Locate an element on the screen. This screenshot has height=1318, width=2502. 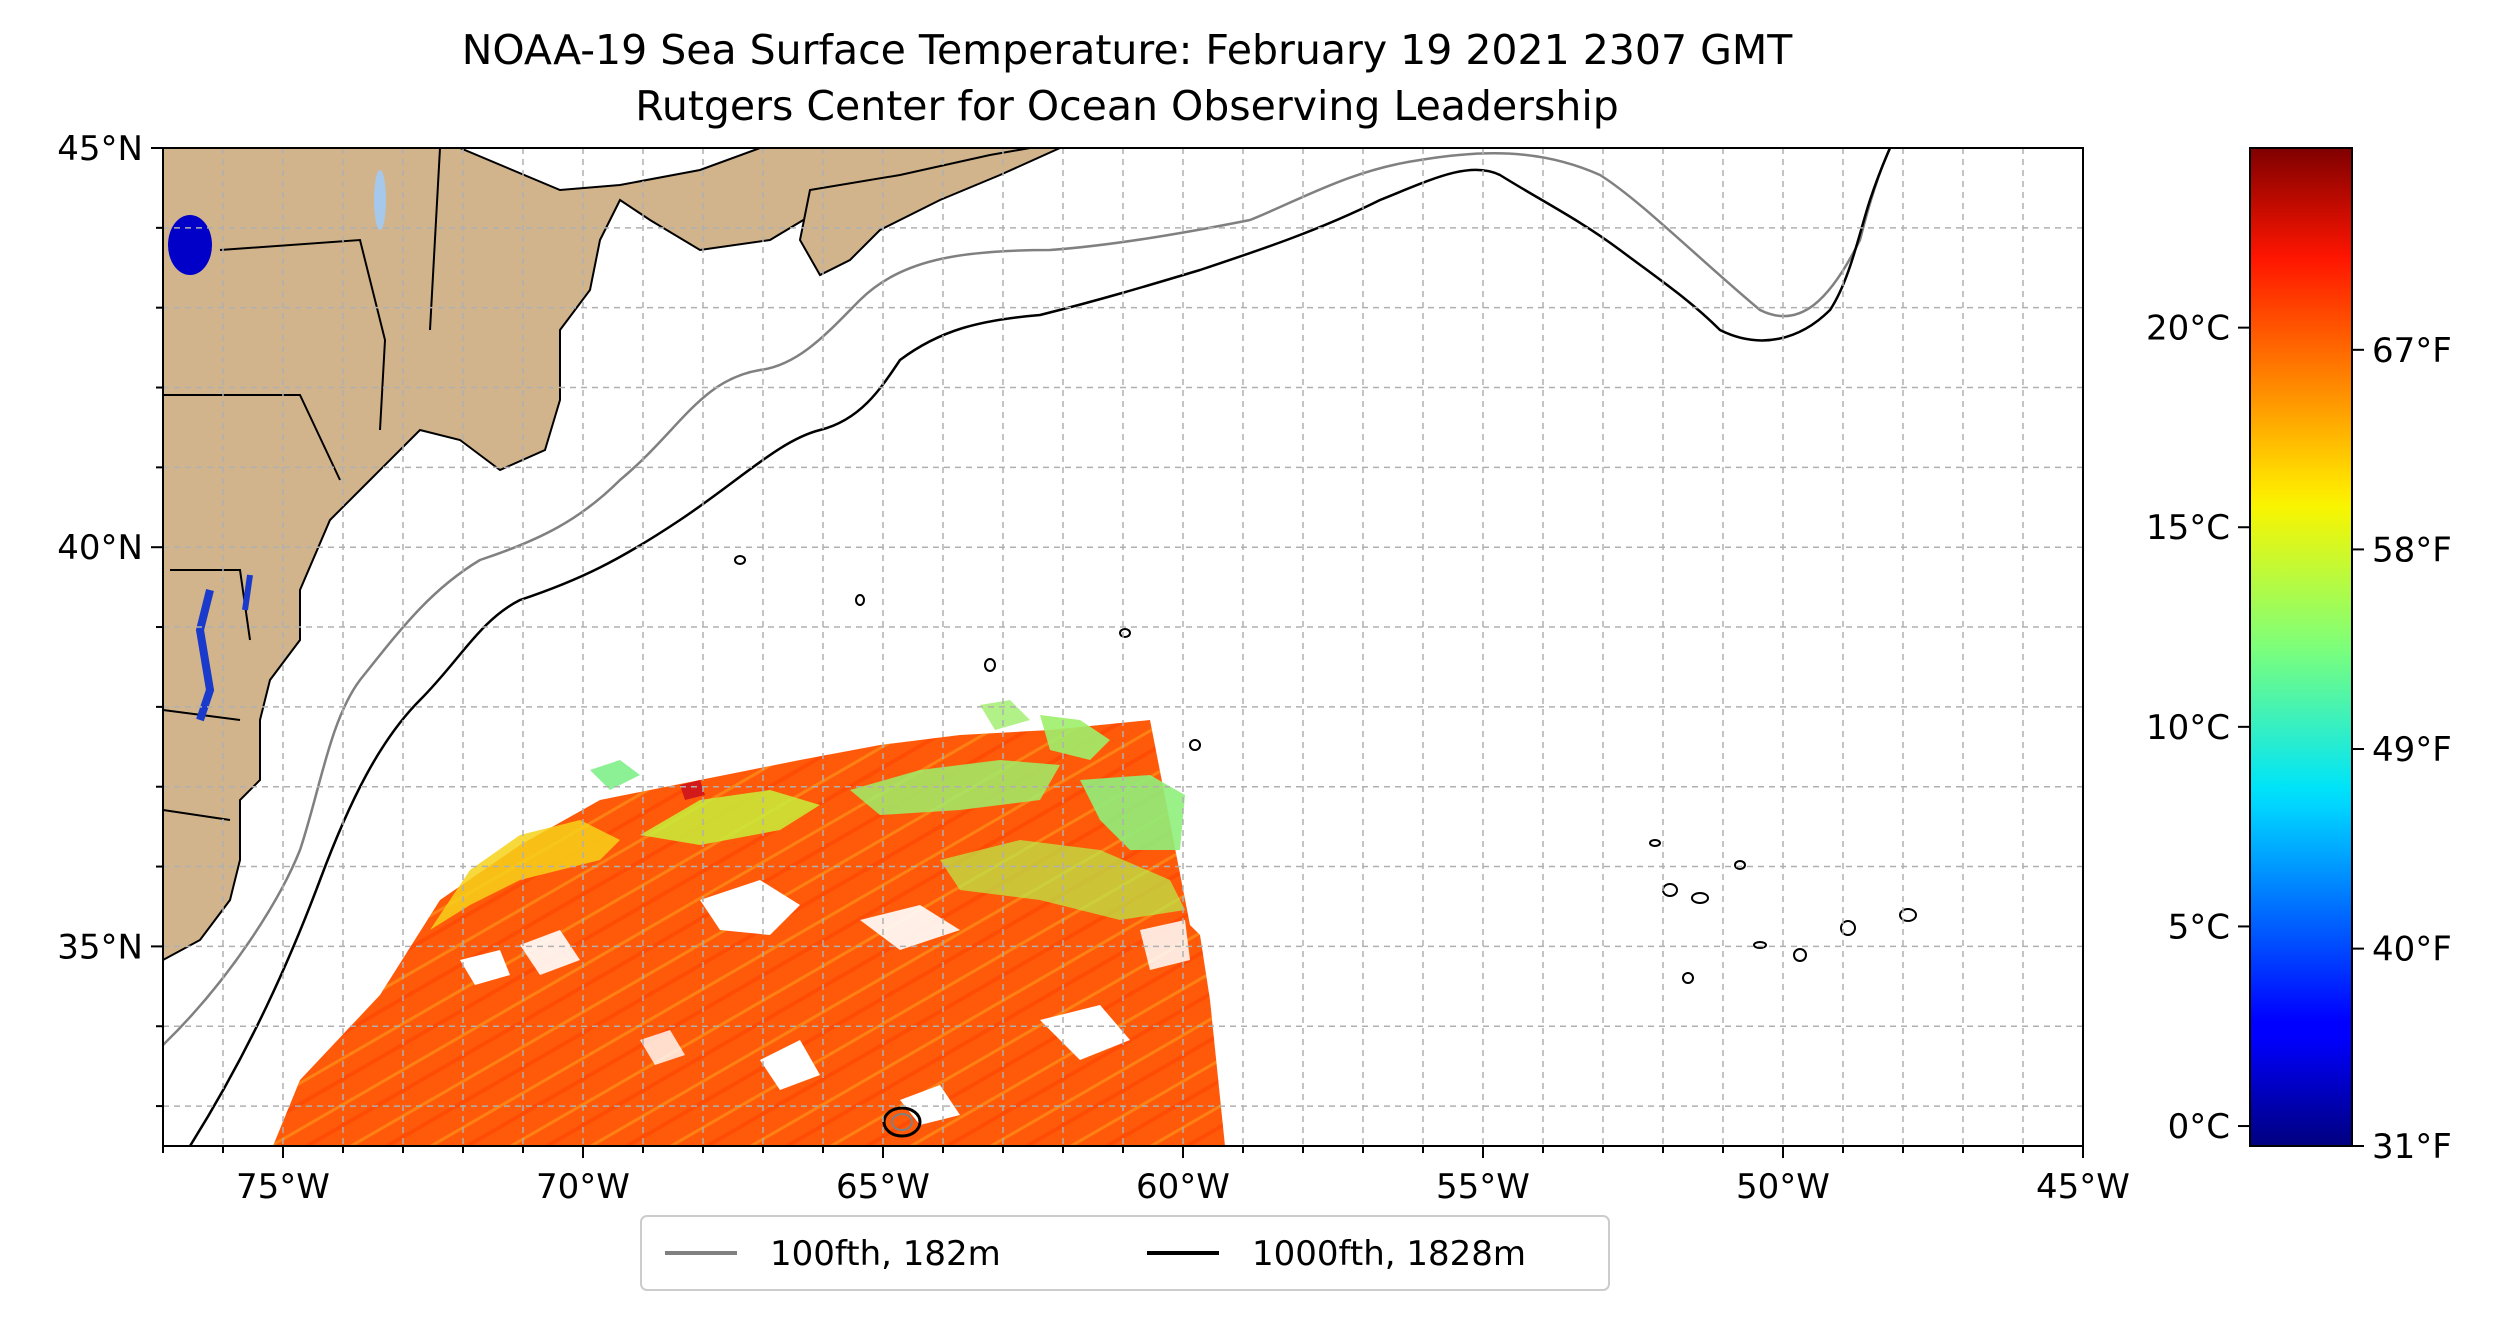
lat-tick-label: 45°N is located at coordinates (100, 149).